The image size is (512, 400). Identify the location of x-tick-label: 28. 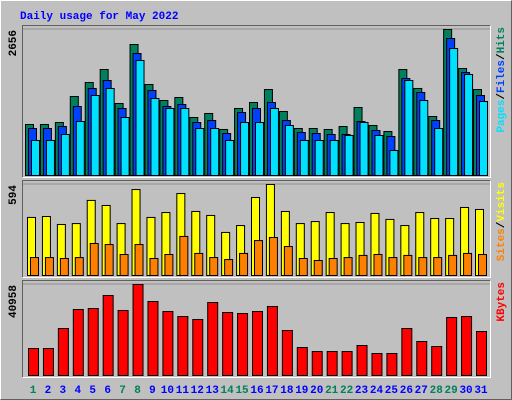
(437, 391).